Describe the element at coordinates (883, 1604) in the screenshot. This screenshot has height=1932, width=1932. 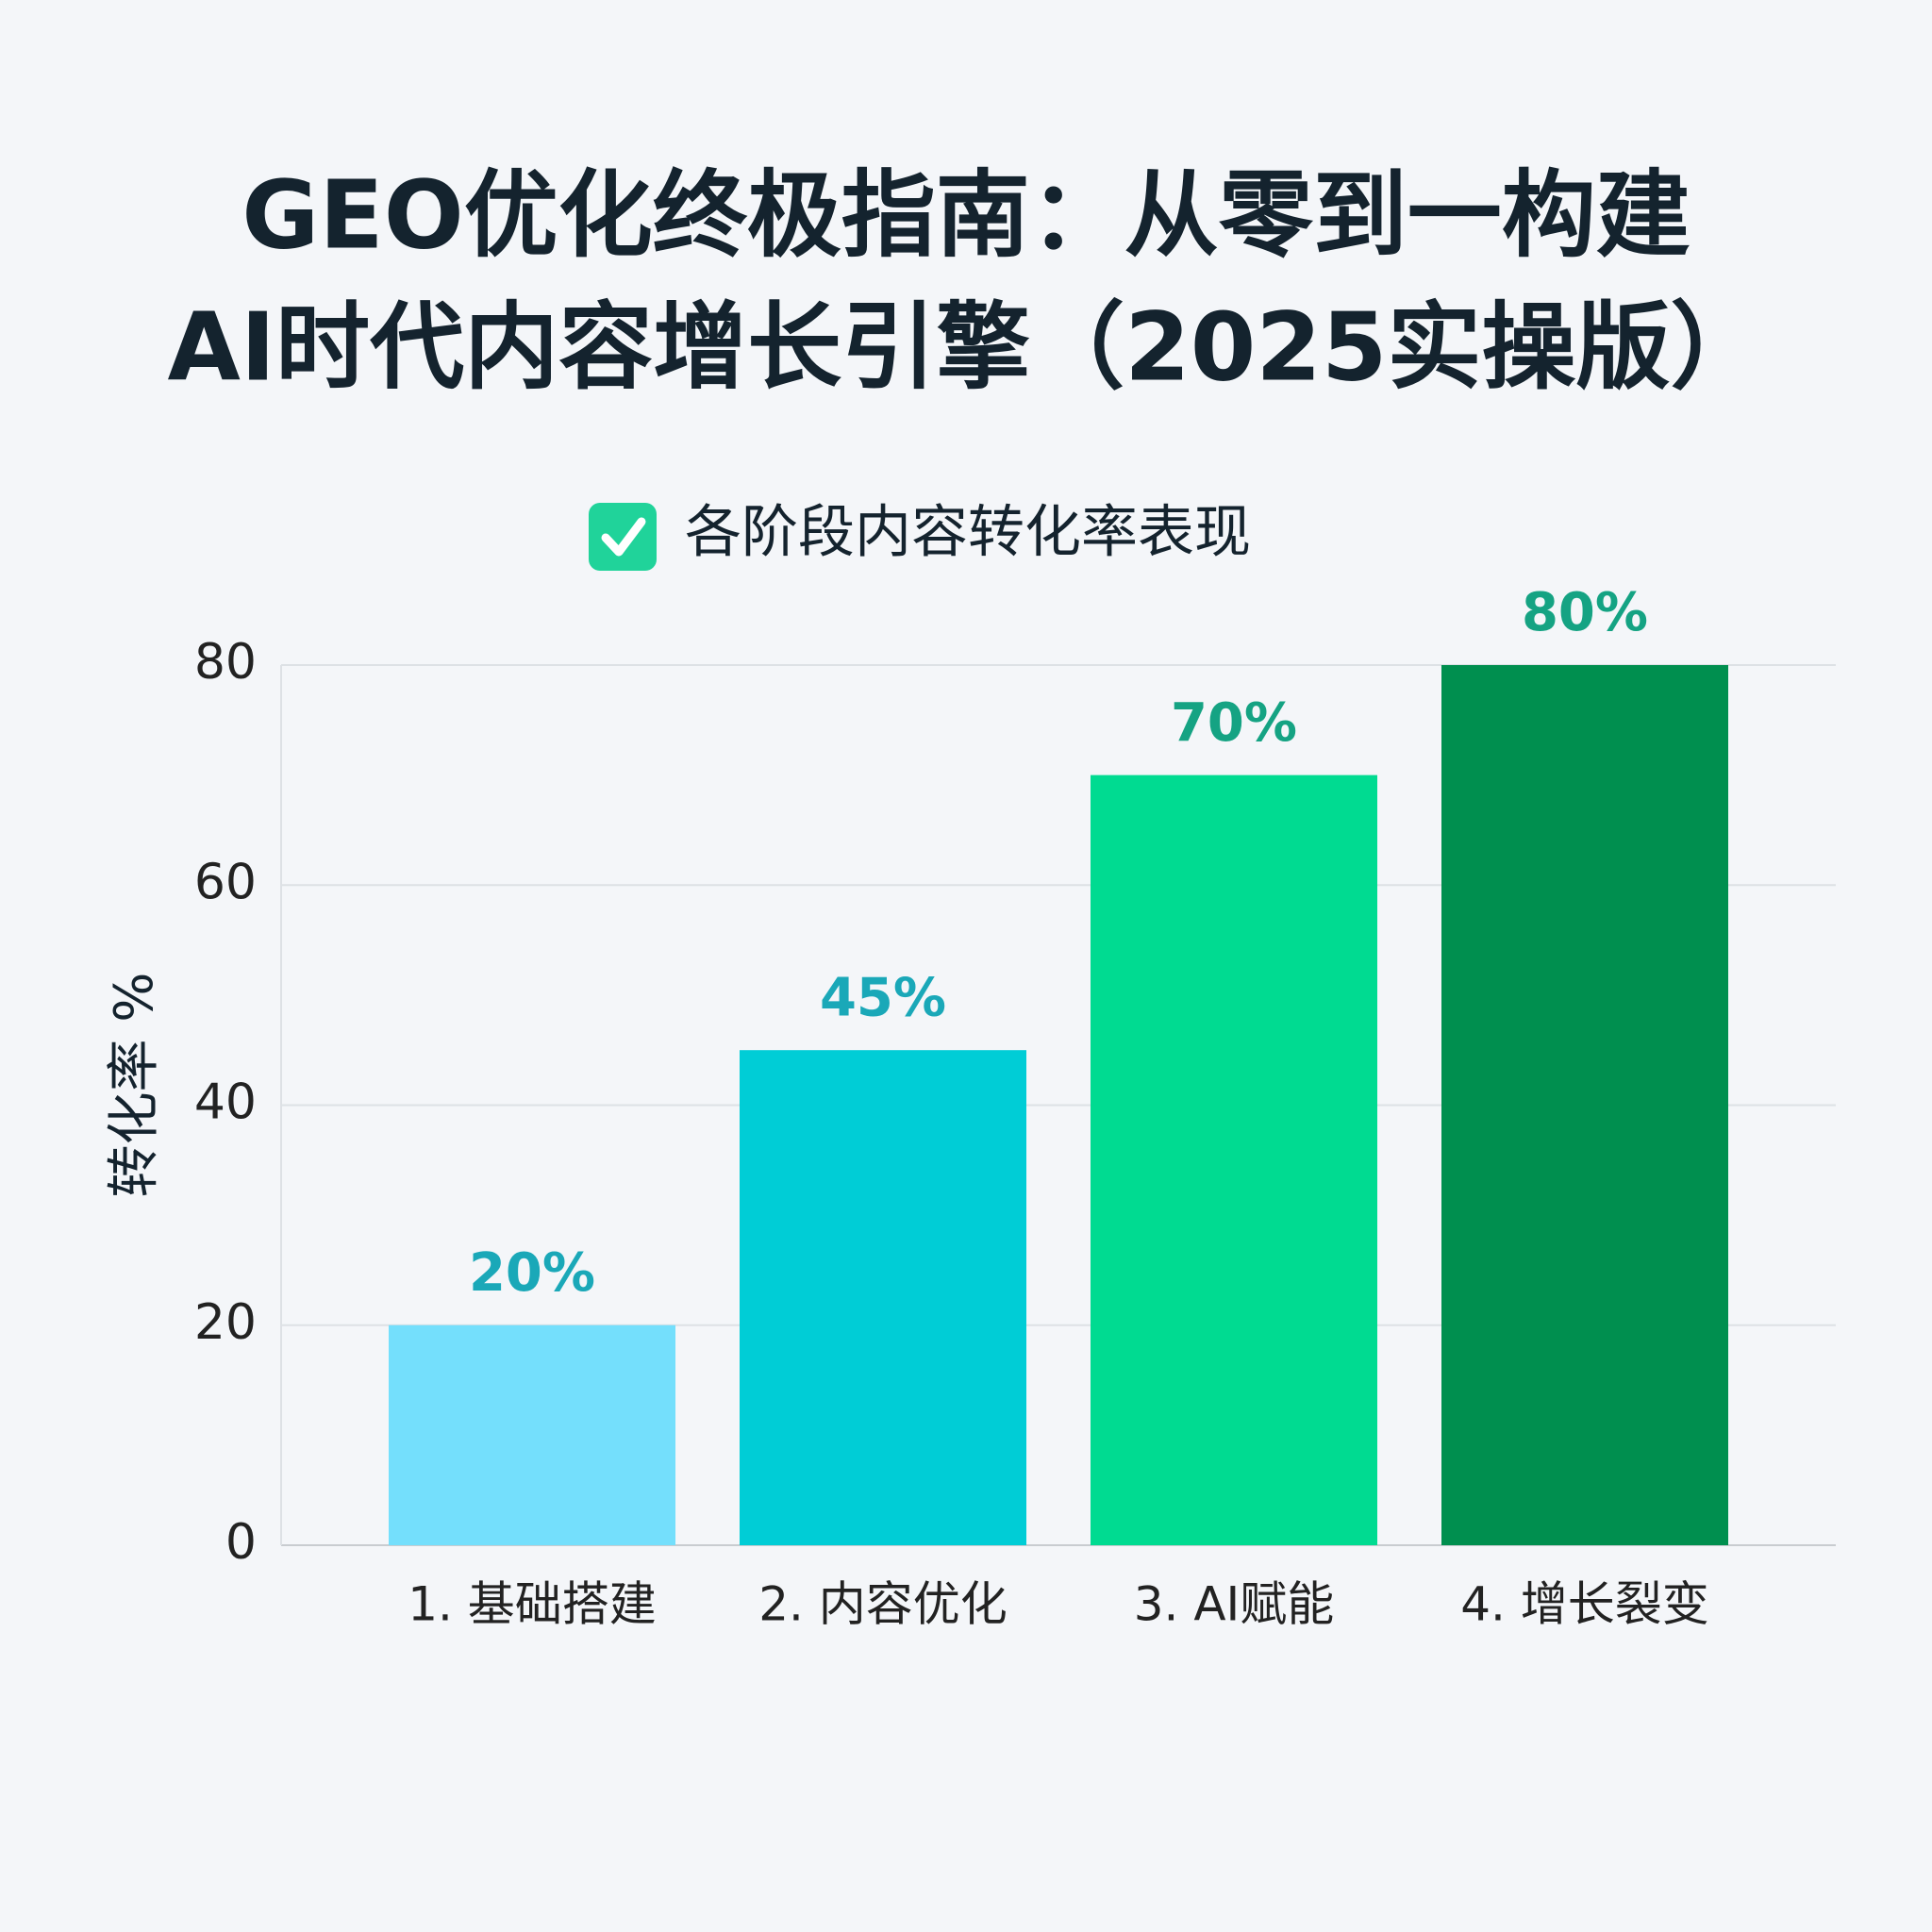
I see `x-tick-label: 2. 内容优化` at that location.